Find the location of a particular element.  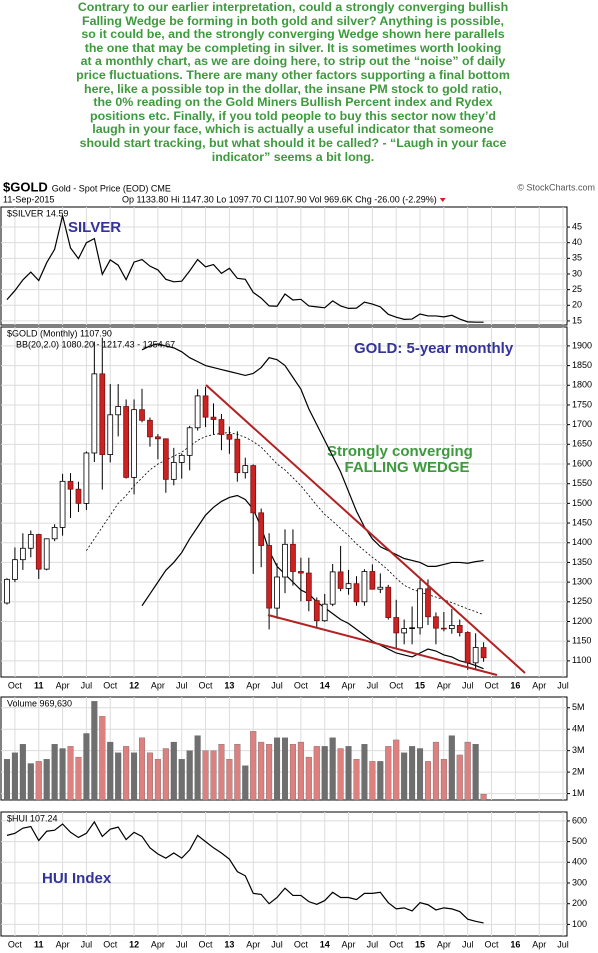

y-tick-label: 1350 is located at coordinates (582, 562).